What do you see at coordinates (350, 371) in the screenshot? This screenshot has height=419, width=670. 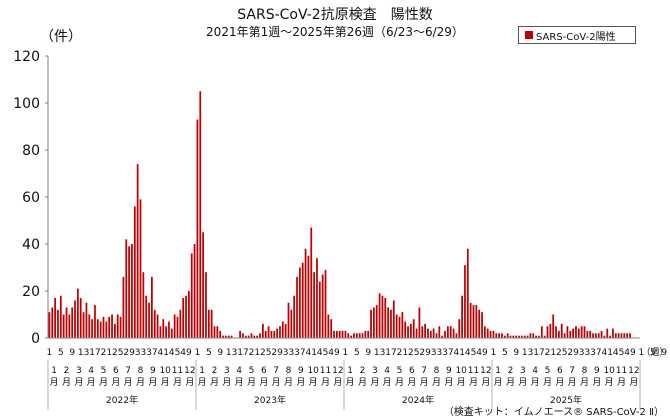 I see `x-month-number: 1` at bounding box center [350, 371].